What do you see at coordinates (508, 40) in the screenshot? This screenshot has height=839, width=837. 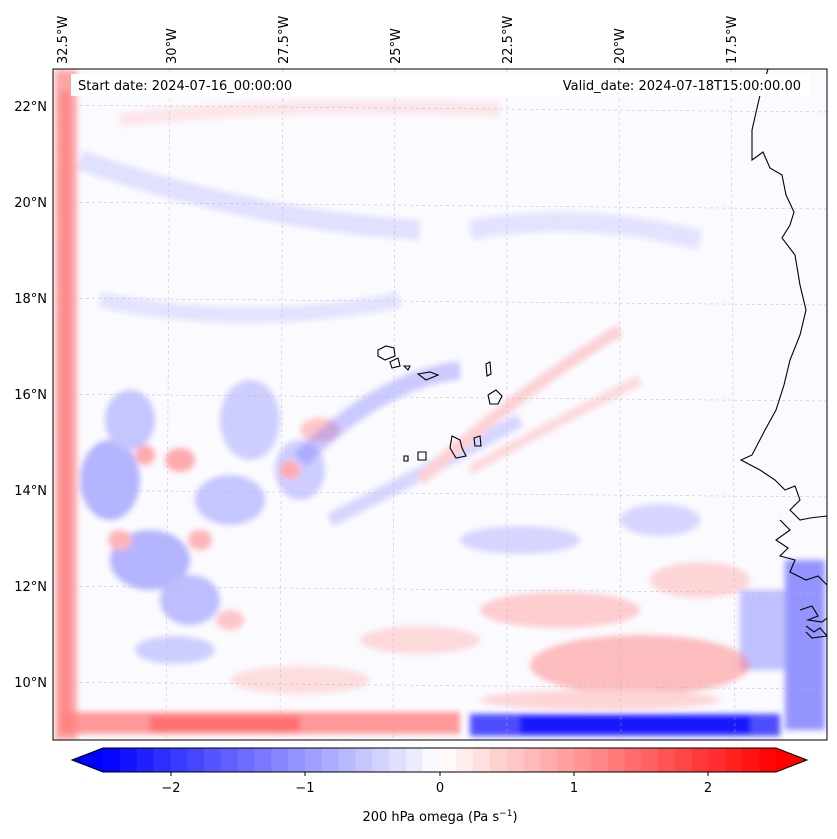 I see `lon-label: 22.5°W` at bounding box center [508, 40].